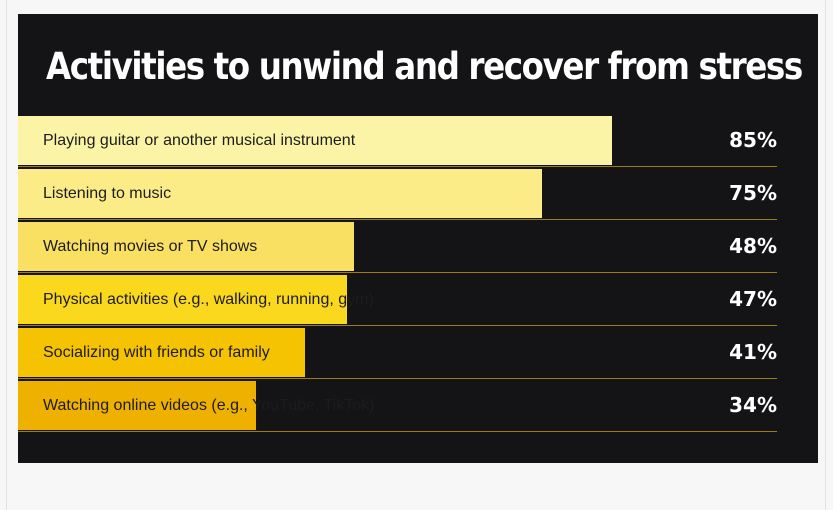 Image resolution: width=833 pixels, height=510 pixels. What do you see at coordinates (107, 193) in the screenshot?
I see `bar-label: Listening to music` at bounding box center [107, 193].